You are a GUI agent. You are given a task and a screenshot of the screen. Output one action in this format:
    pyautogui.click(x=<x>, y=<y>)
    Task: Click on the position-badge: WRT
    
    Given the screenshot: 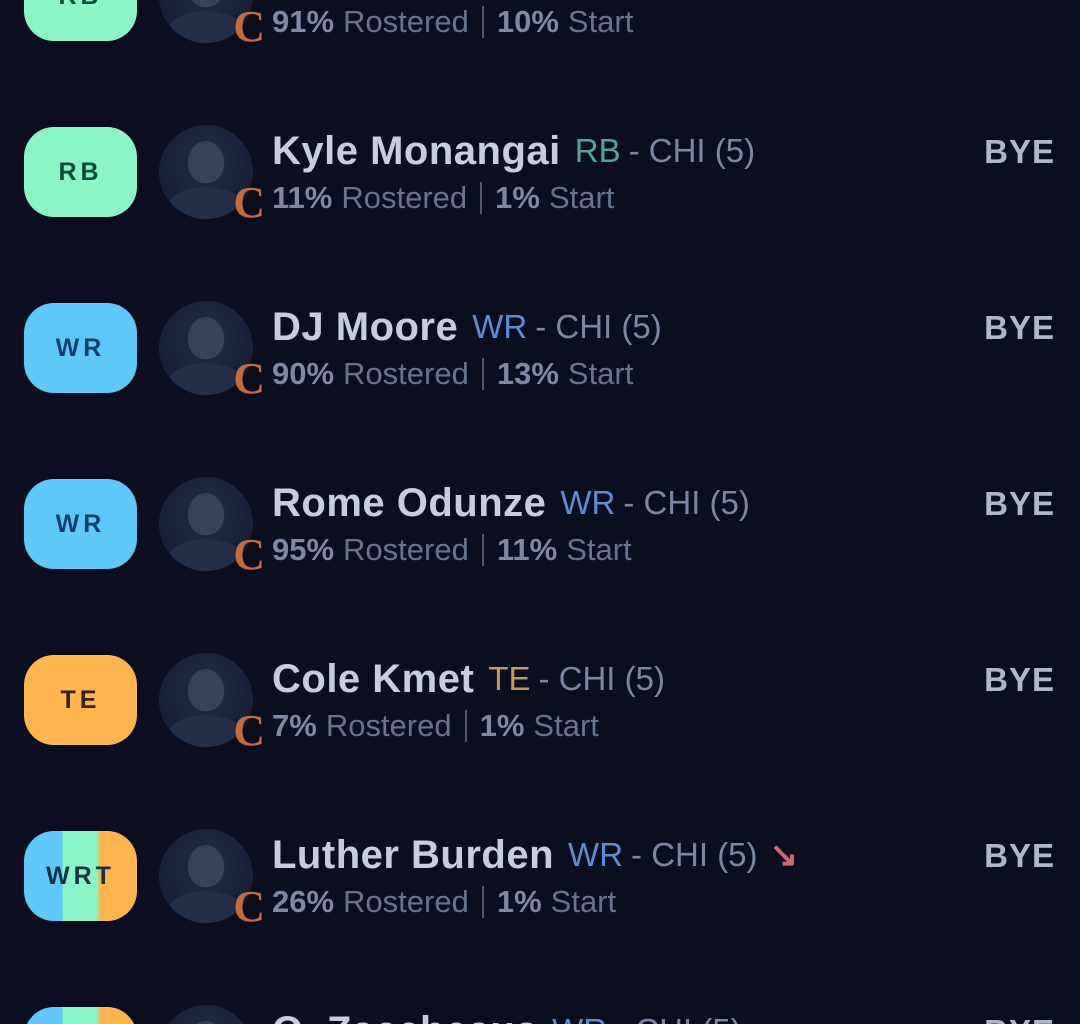 What is the action you would take?
    pyautogui.click(x=80, y=876)
    